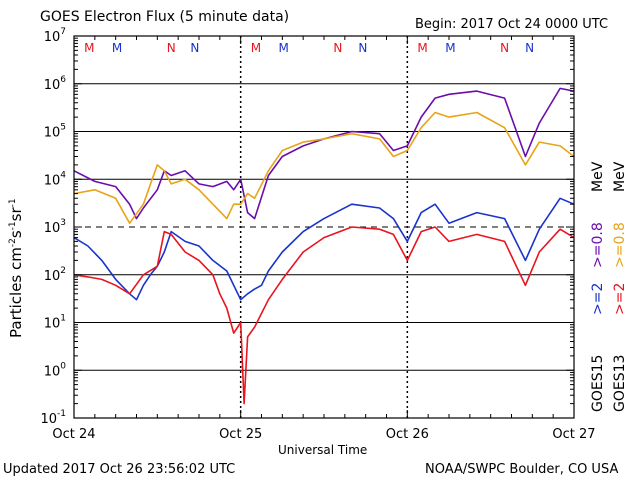  What do you see at coordinates (55, 179) in the screenshot?
I see `y-tick-label: 10⁴` at bounding box center [55, 179].